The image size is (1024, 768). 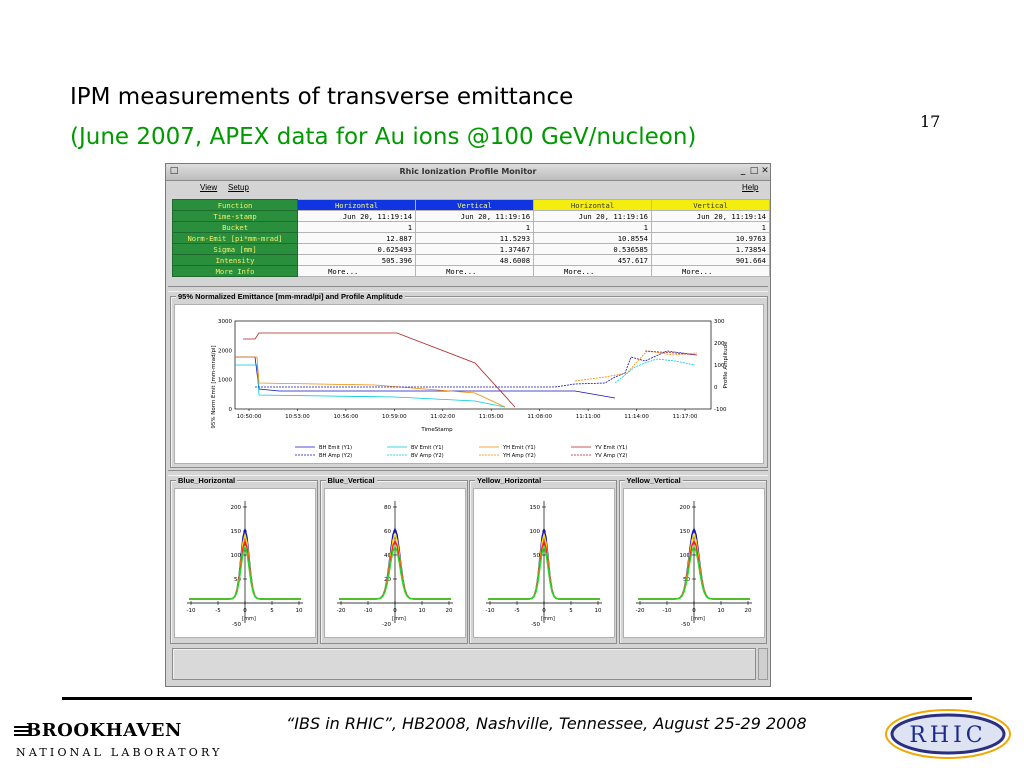 I want to click on x-tick-label: 11:14:00, so click(x=636, y=417).